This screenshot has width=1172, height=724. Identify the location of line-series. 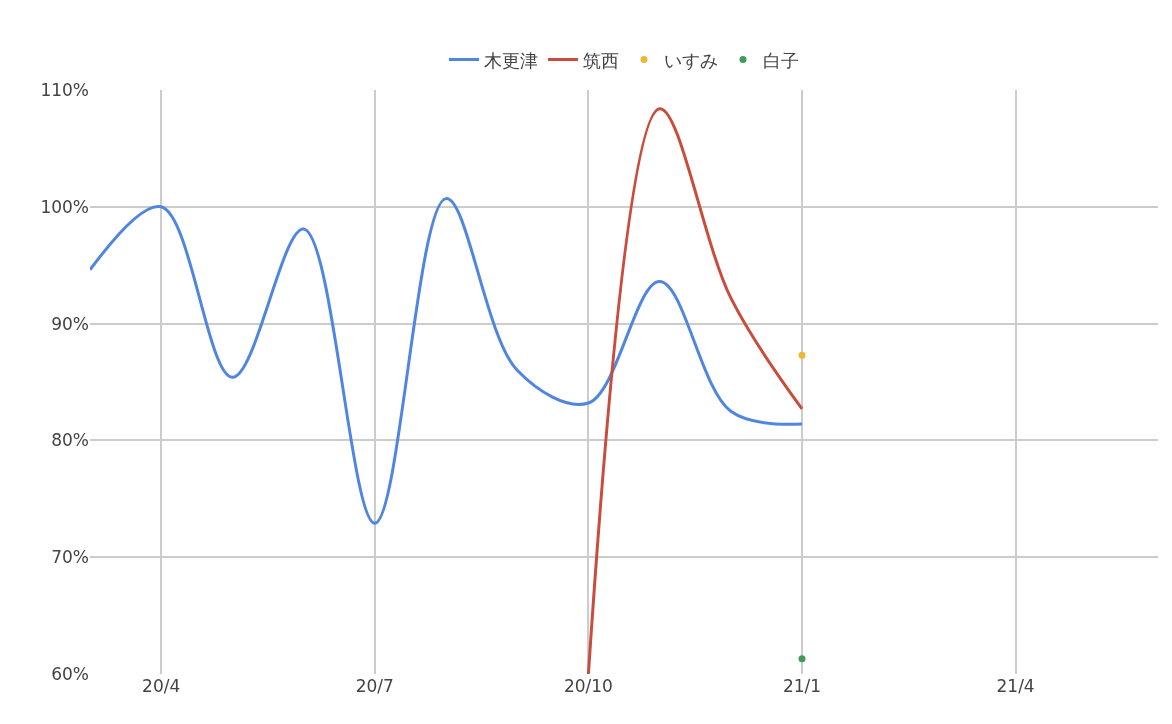
(695, 390).